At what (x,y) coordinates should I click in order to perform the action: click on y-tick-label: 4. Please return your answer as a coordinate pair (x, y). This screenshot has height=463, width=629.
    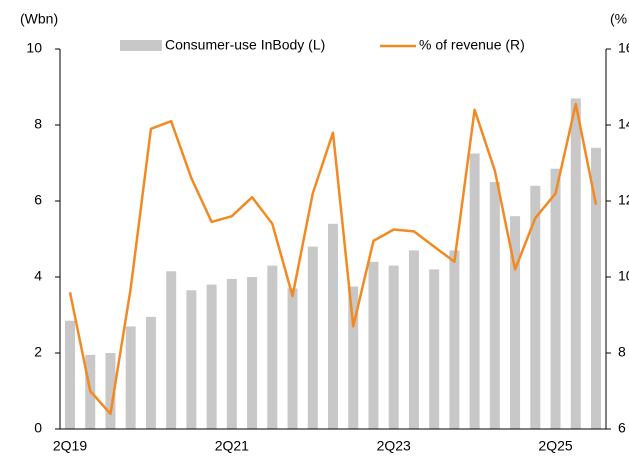
    Looking at the image, I should click on (38, 276).